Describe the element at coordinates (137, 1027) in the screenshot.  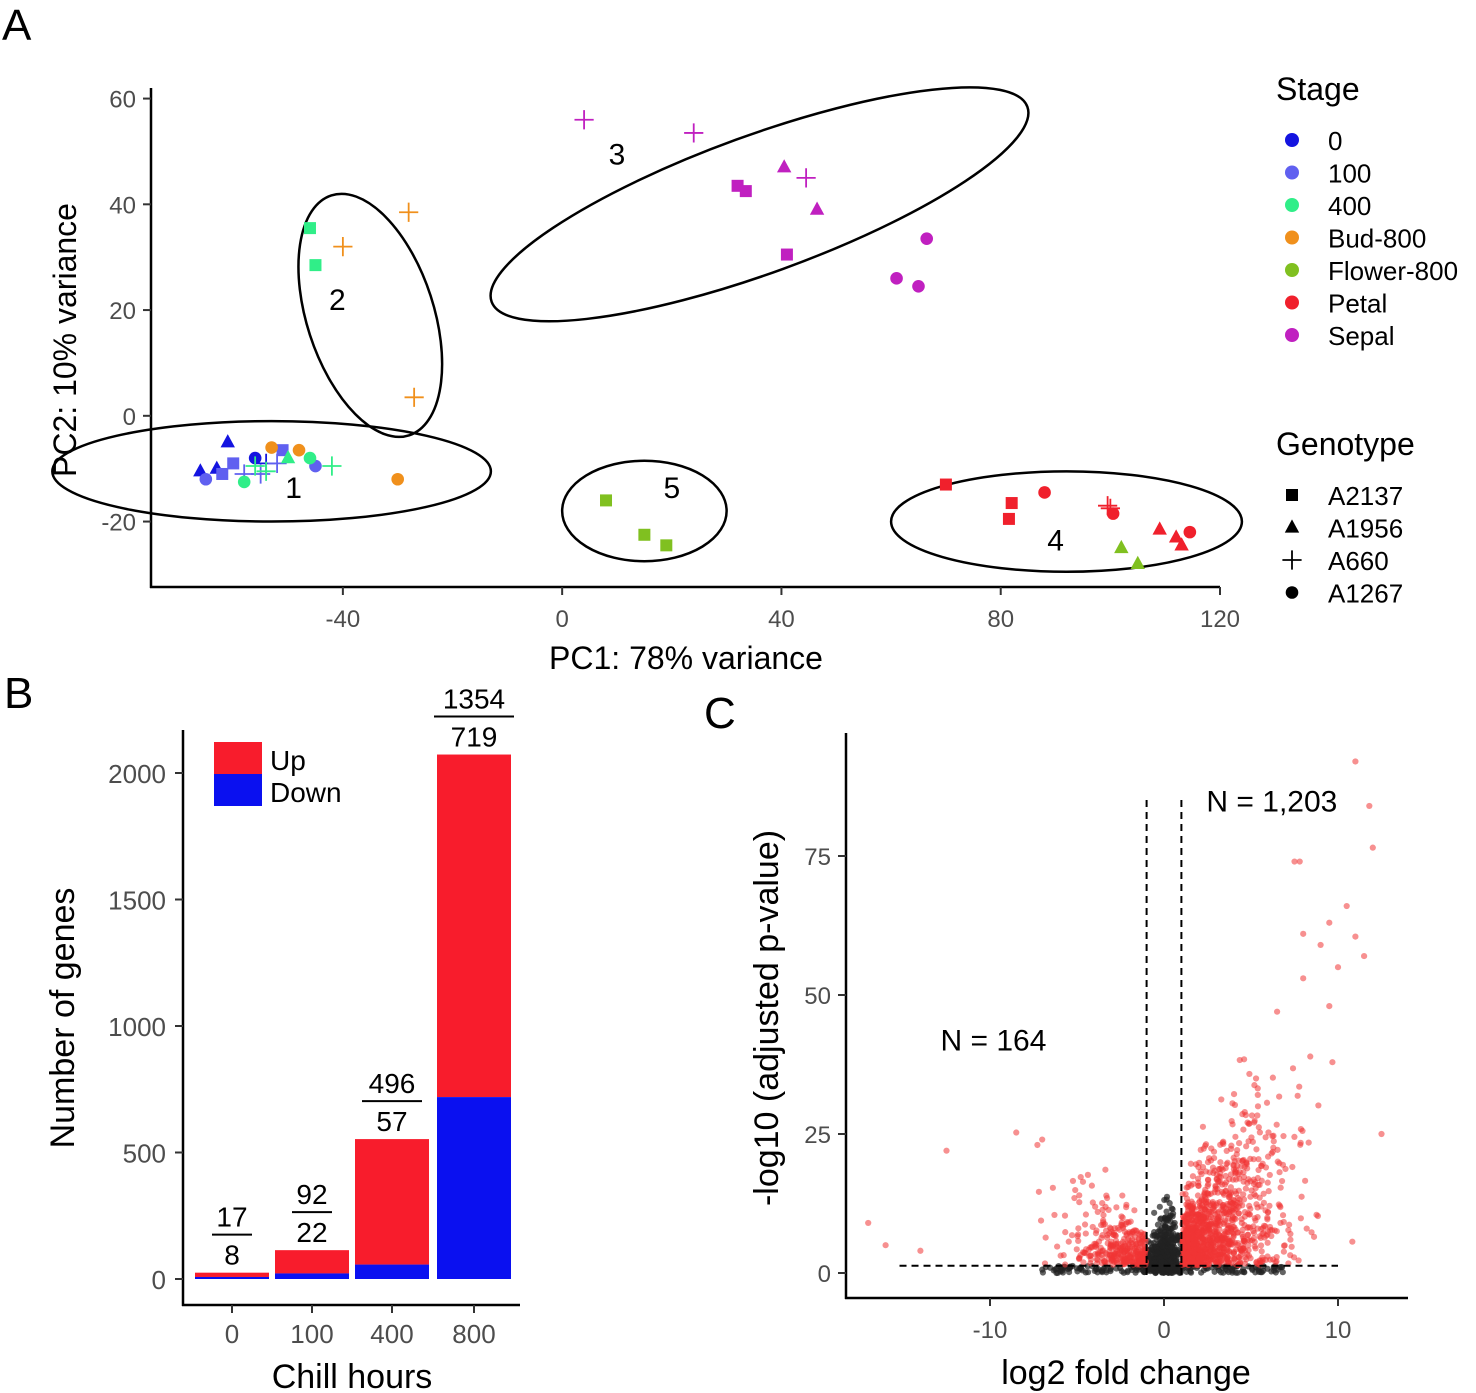
I see `bar-y-tick-label: 1000` at that location.